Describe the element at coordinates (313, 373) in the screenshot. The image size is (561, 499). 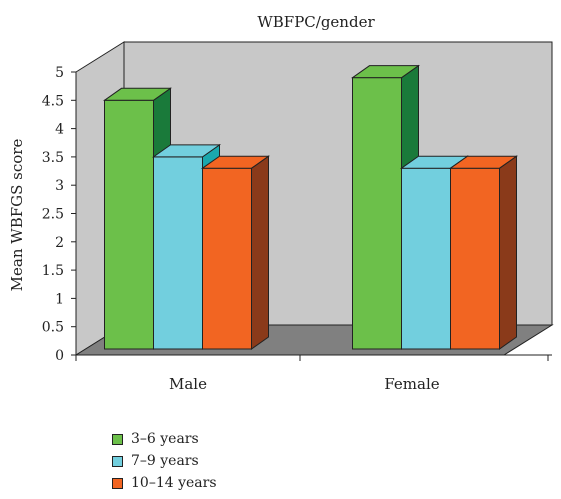
I see `x-axis: Male Female` at that location.